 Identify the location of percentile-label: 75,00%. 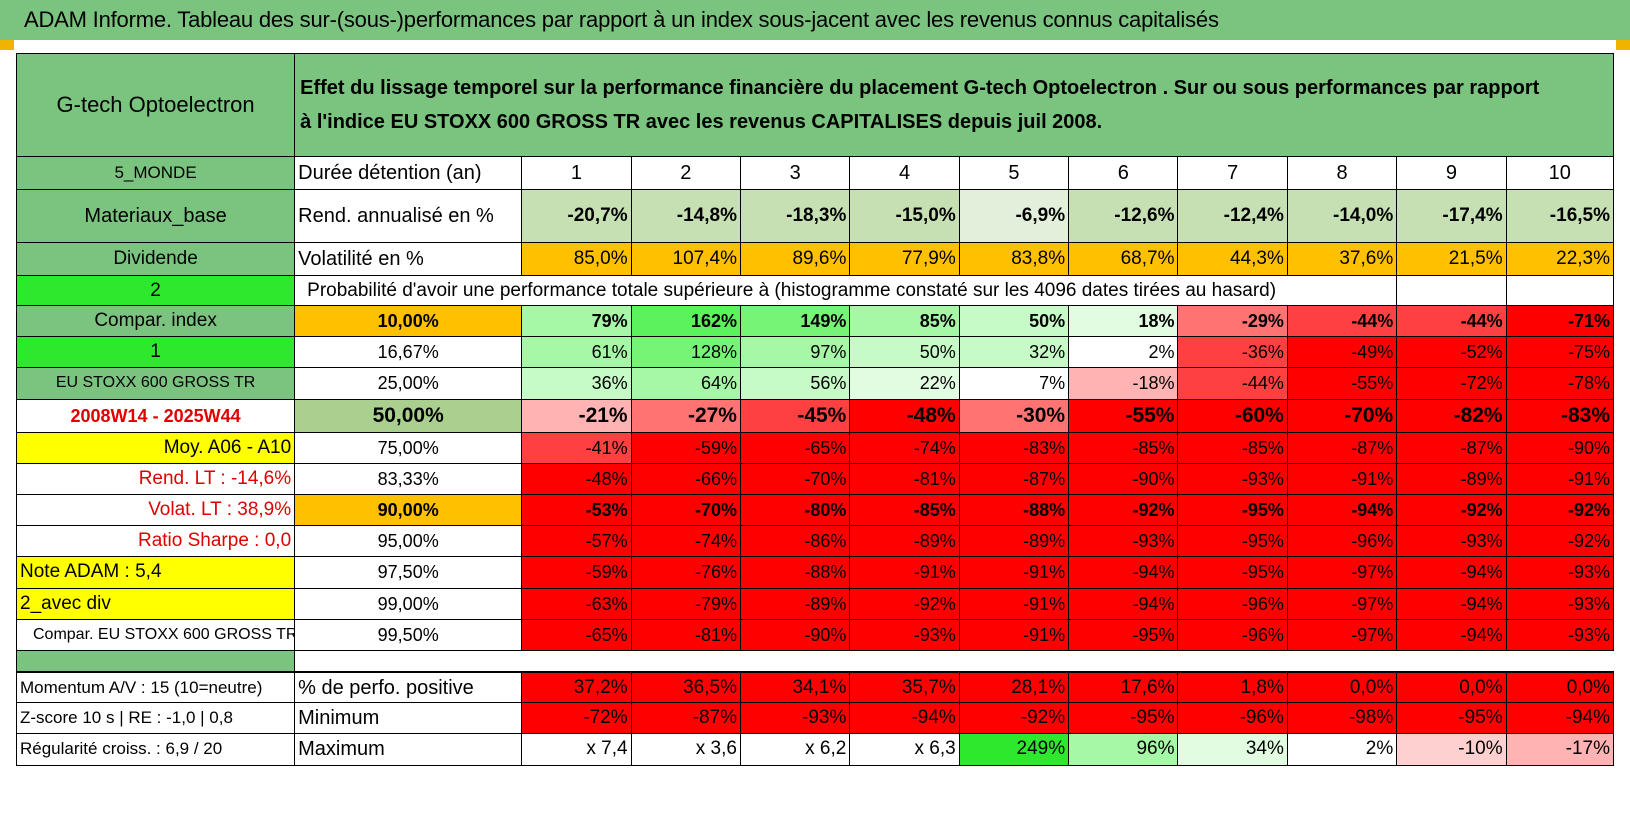
(408, 447).